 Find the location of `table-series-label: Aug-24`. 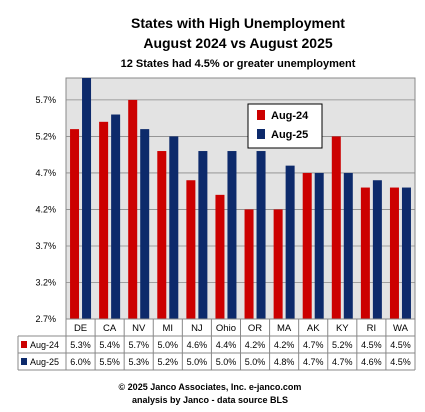

table-series-label: Aug-24 is located at coordinates (44, 345).